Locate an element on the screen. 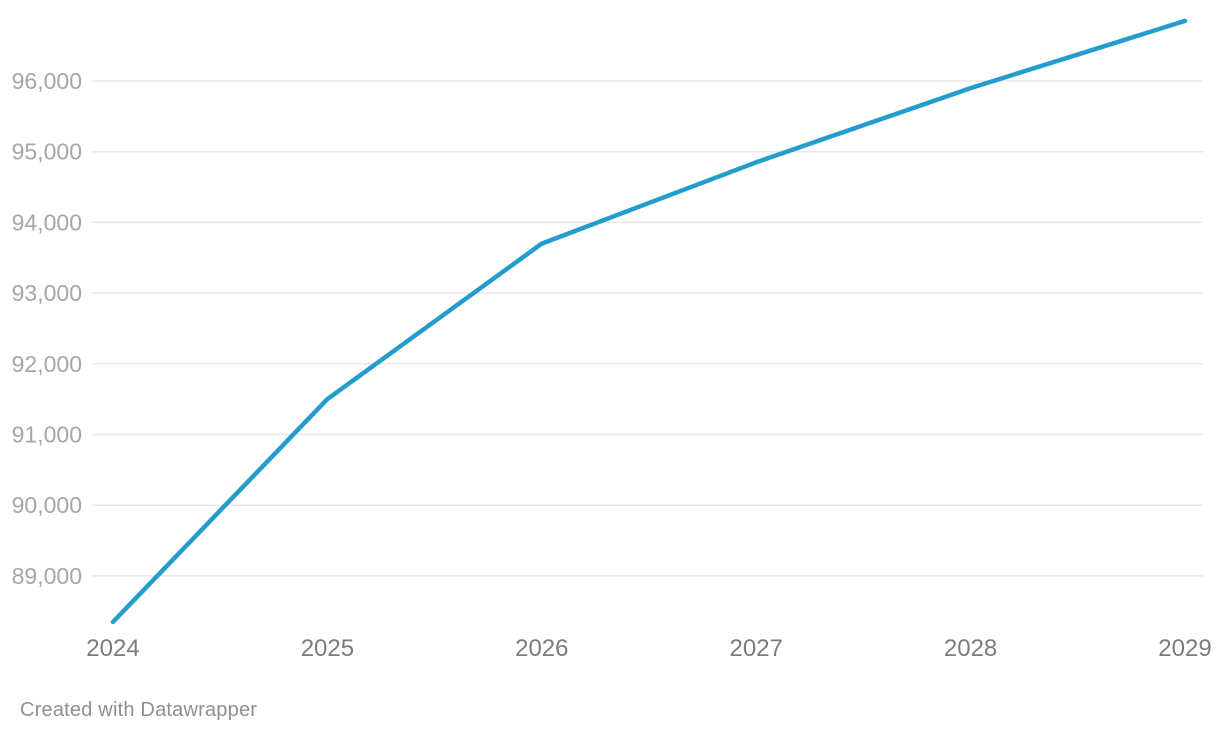 The width and height of the screenshot is (1220, 738). y-axis-tick-label: 96,000 is located at coordinates (47, 81).